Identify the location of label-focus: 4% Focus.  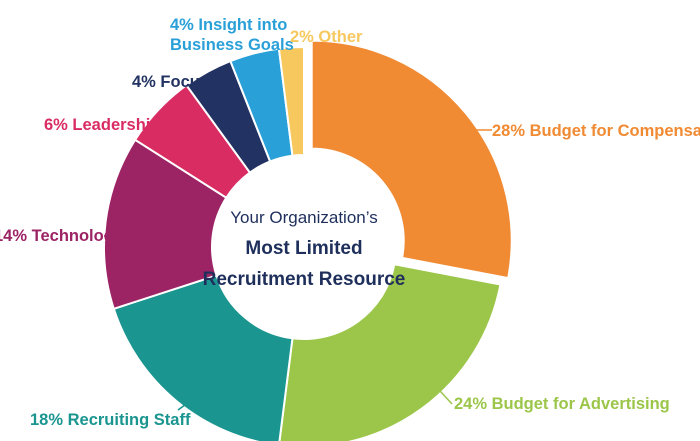
(170, 82).